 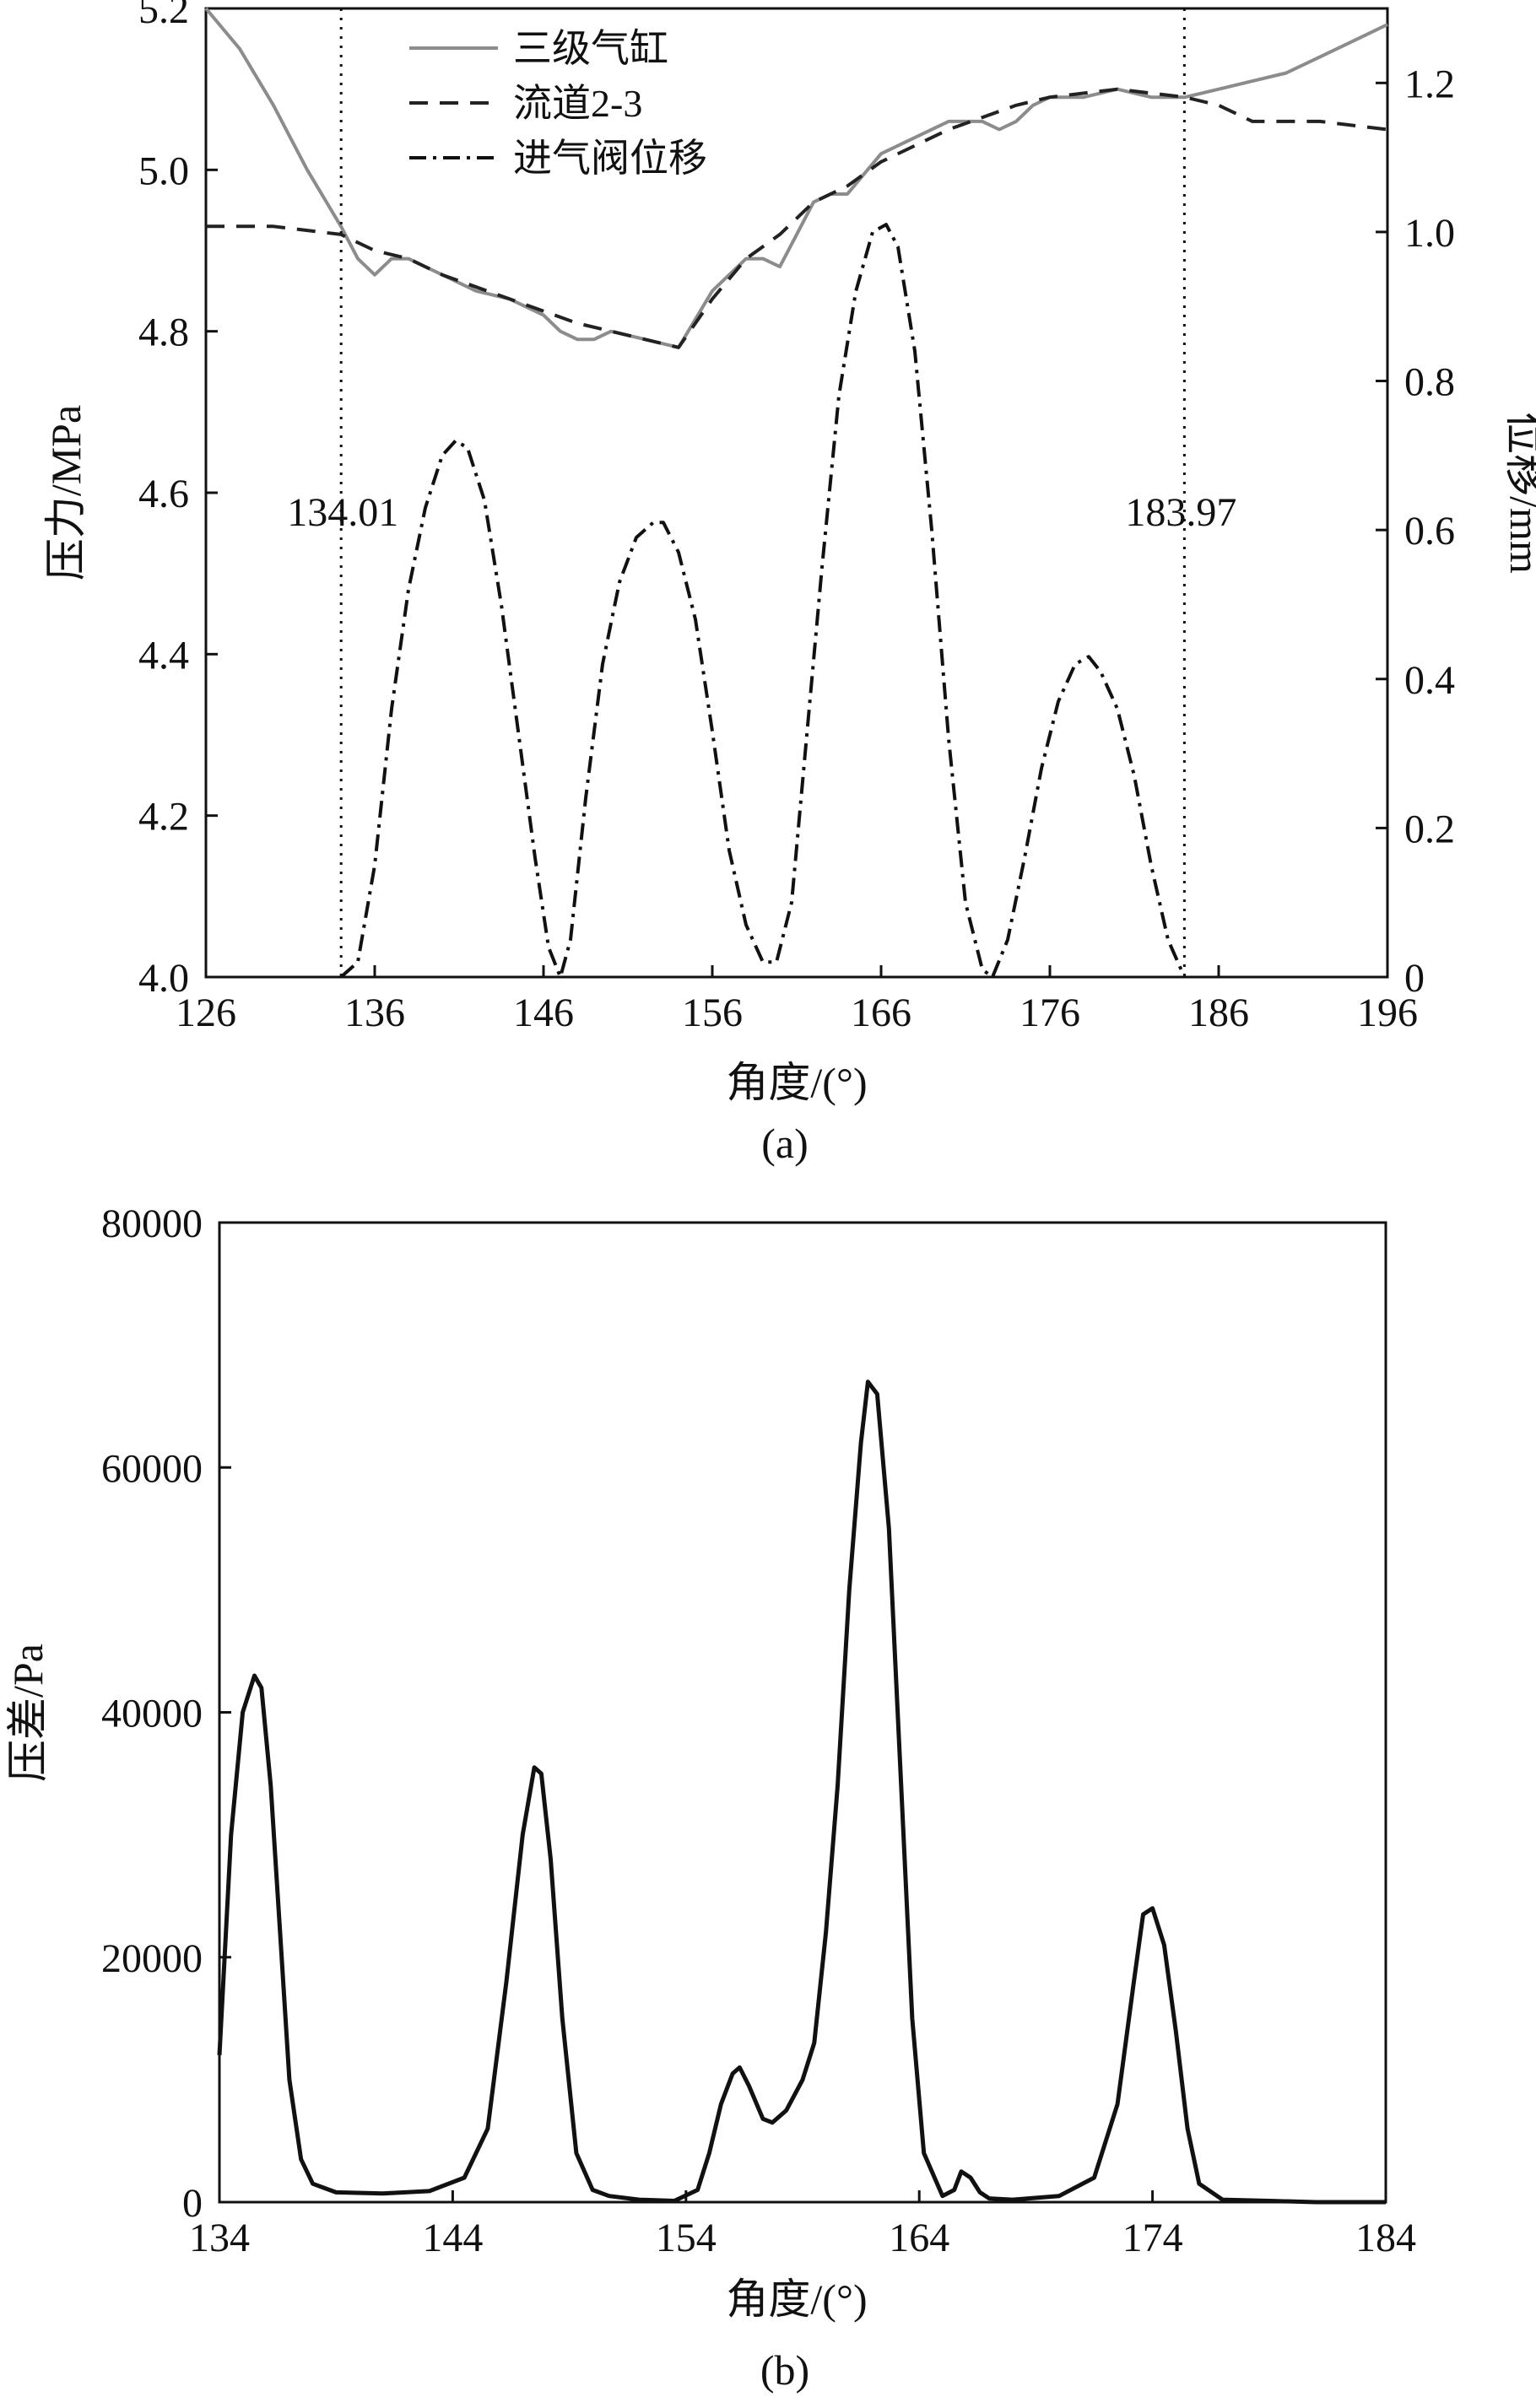 What do you see at coordinates (796, 2300) in the screenshot?
I see `chart-b-x-axis-label: 角度/(°)` at bounding box center [796, 2300].